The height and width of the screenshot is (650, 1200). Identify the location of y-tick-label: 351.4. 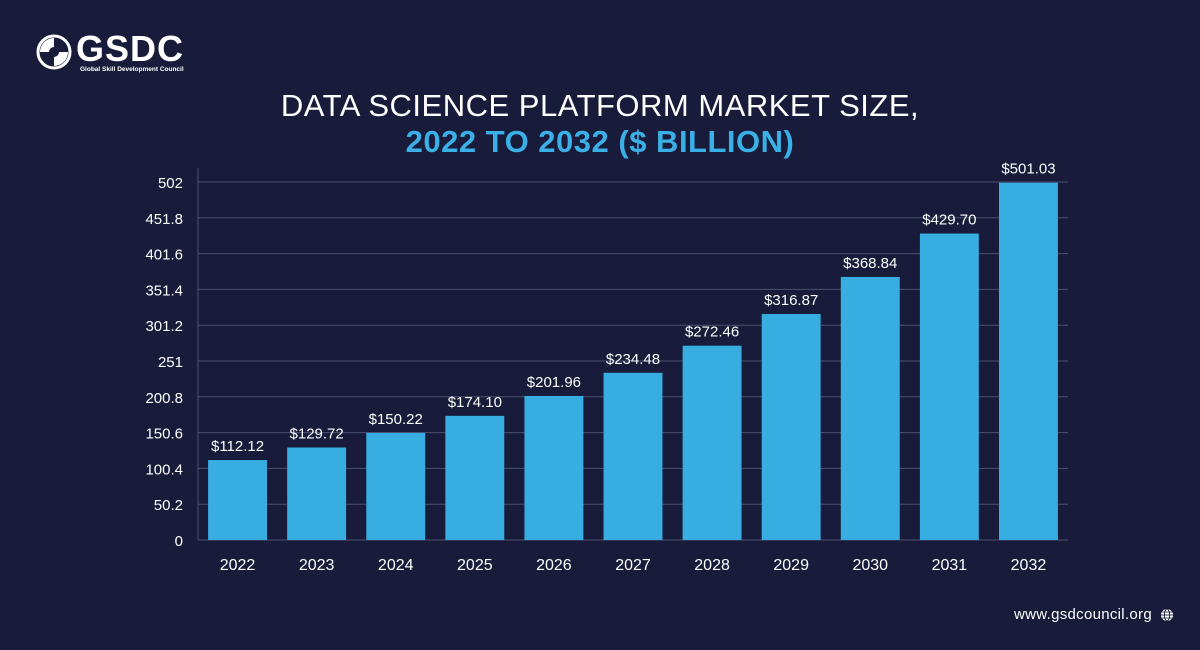
(164, 290).